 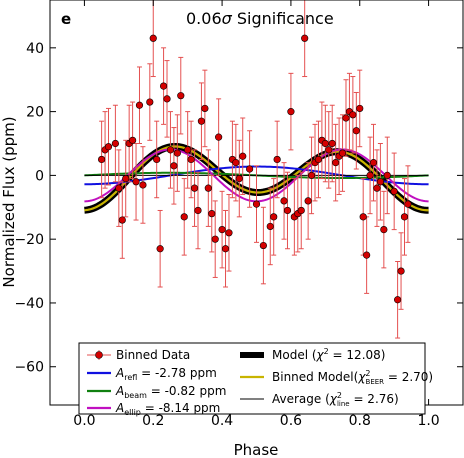 I want to click on chart-title: 0.06σ Significance, so click(x=260, y=18).